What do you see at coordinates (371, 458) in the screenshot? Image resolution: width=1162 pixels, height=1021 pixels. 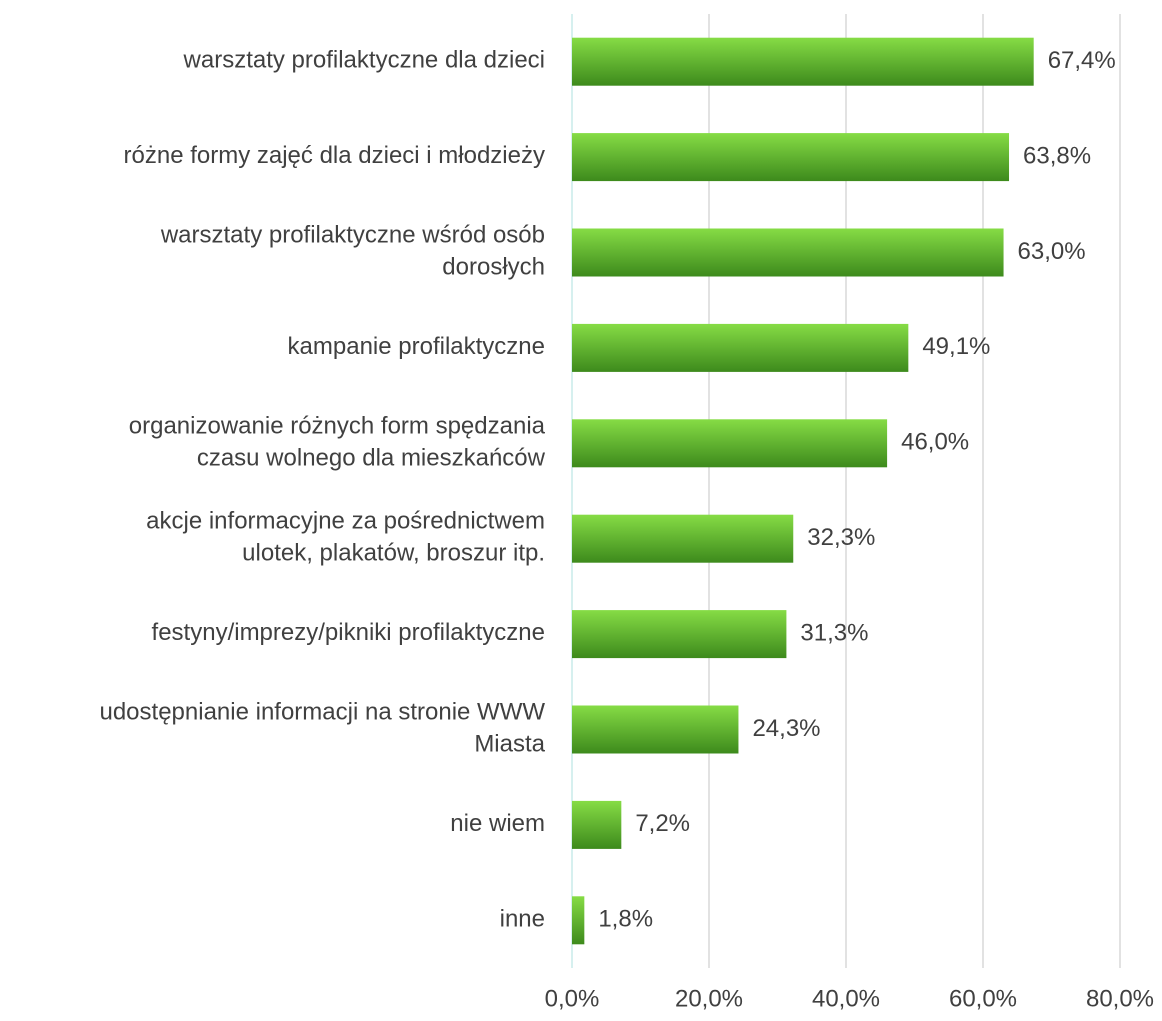 I see `label-line: czasu wolnego dla mieszkańców` at bounding box center [371, 458].